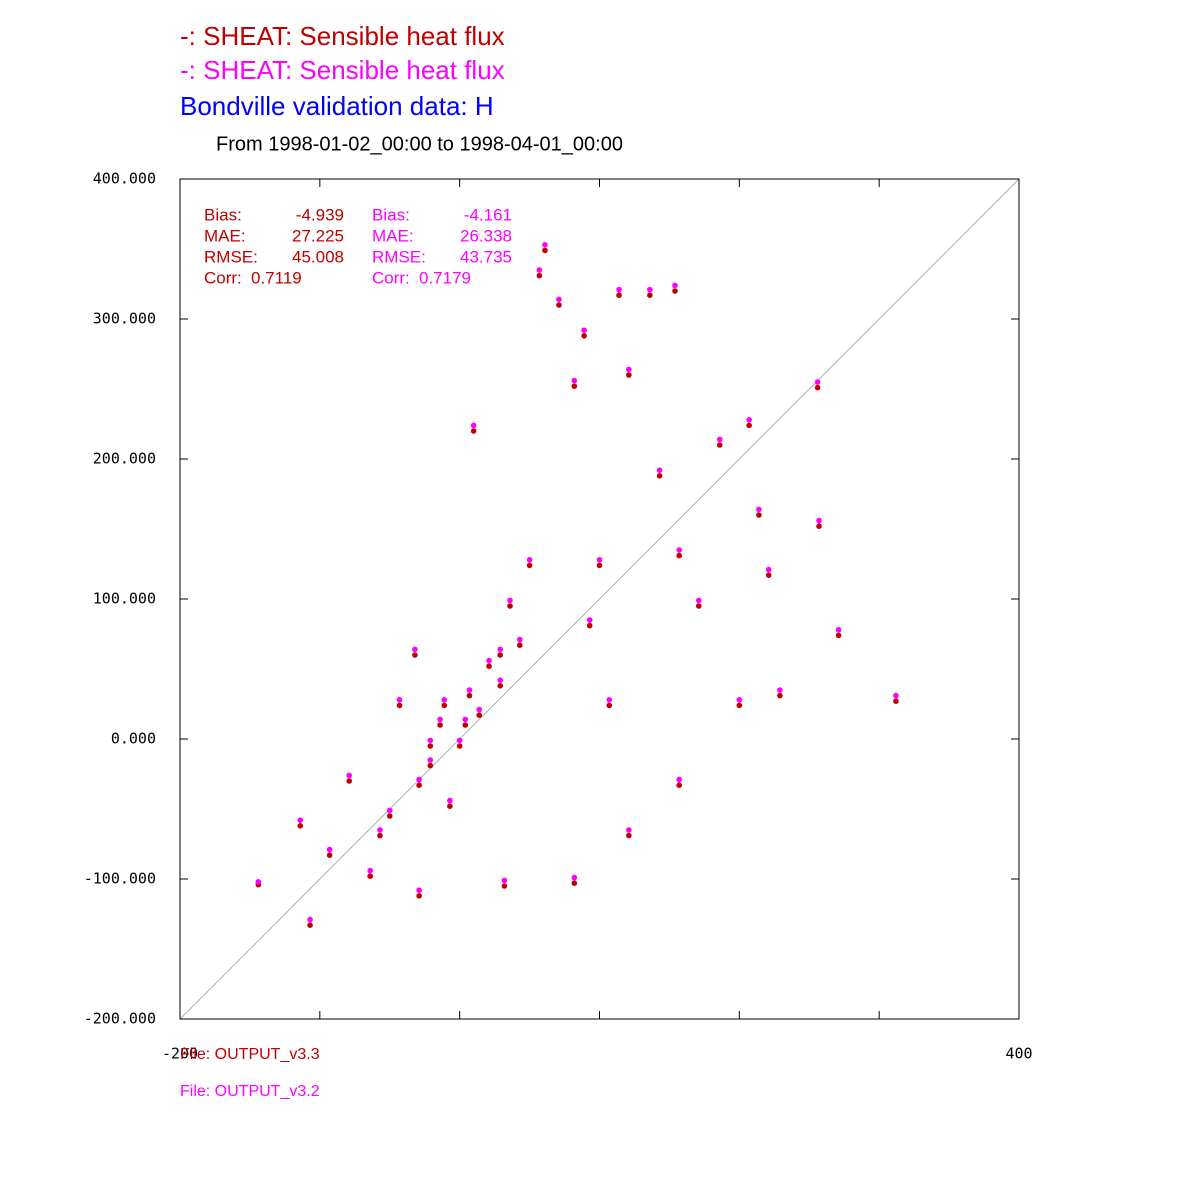 The image size is (1200, 1200). Describe the element at coordinates (393, 235) in the screenshot. I see `stat-label: MAE:` at that location.